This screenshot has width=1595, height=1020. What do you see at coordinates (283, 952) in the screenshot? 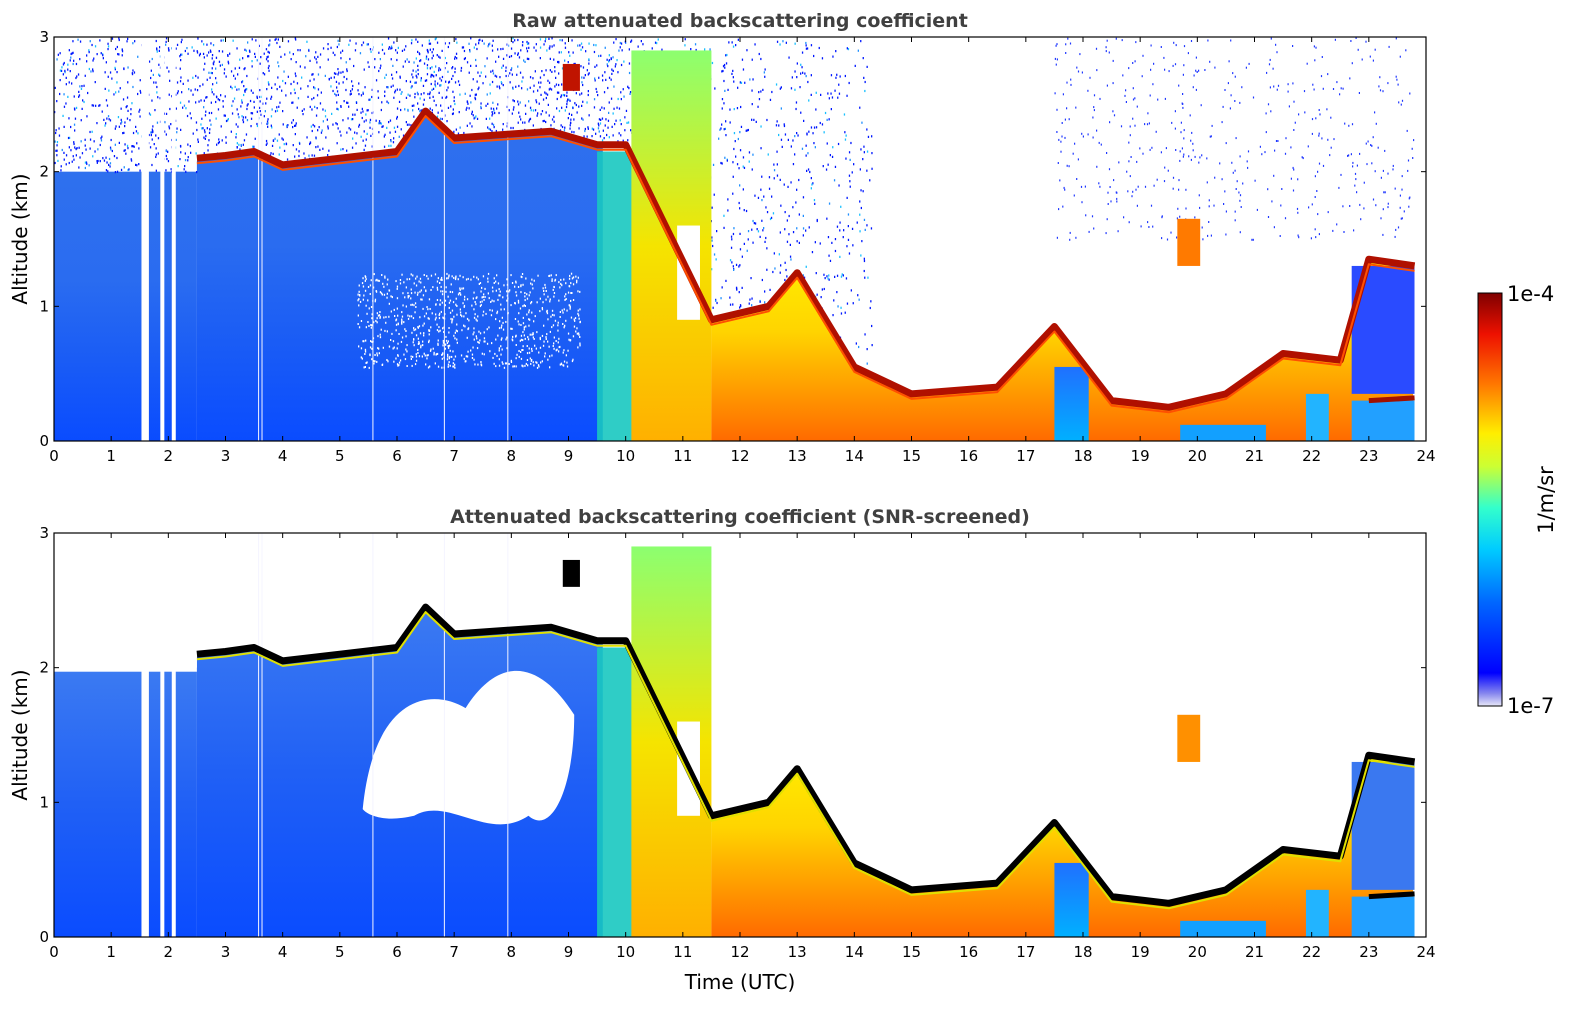
I see `bottom-x-tick-label: 4` at bounding box center [283, 952].